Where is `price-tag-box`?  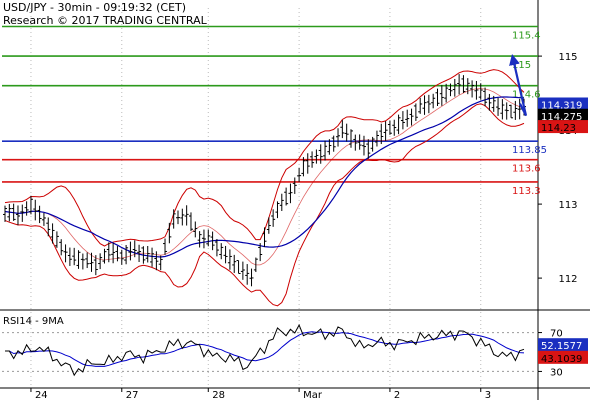 price-tag-box is located at coordinates (563, 104).